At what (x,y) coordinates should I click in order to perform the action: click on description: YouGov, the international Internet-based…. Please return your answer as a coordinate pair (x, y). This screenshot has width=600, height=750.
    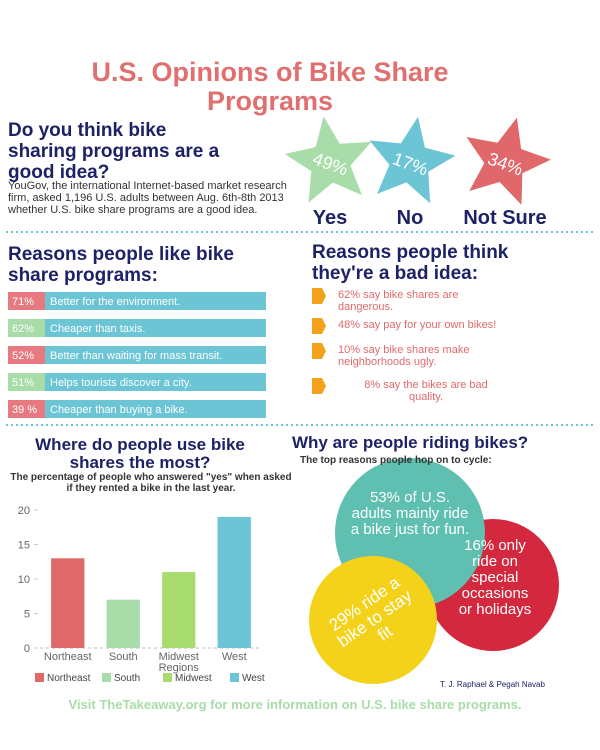
    Looking at the image, I should click on (147, 198).